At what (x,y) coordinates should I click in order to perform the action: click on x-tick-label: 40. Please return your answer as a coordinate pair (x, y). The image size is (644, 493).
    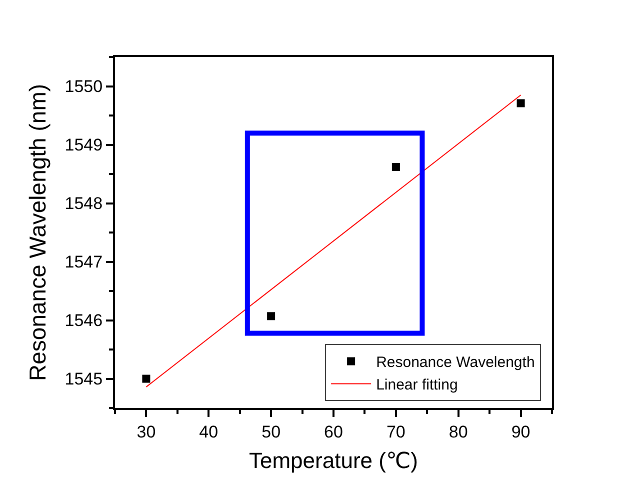
    Looking at the image, I should click on (208, 432).